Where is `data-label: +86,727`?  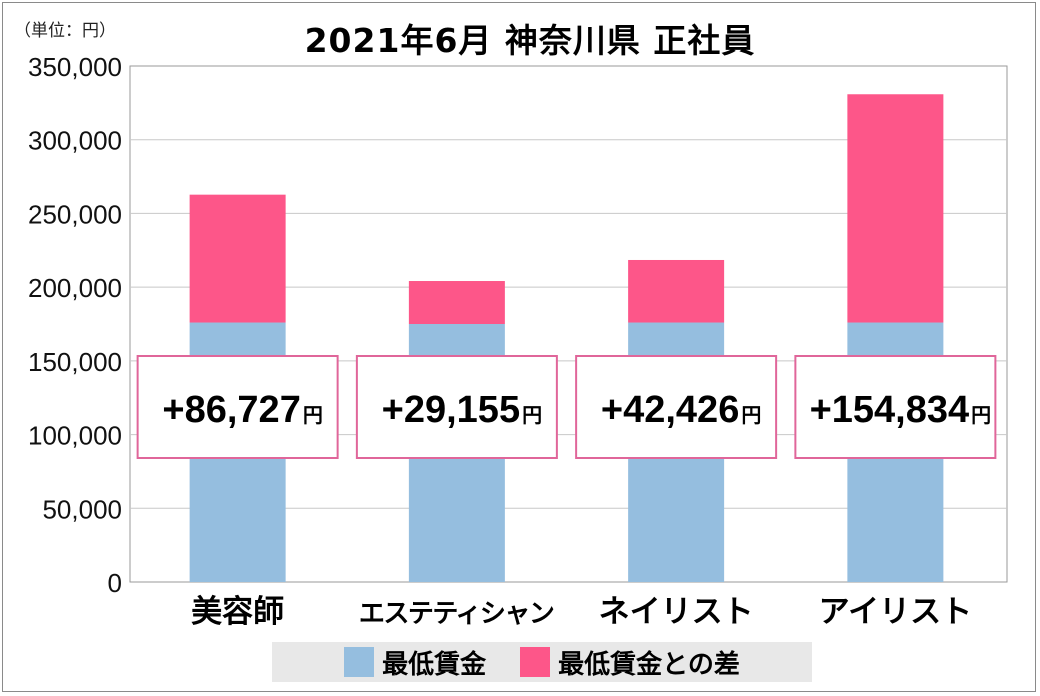 data-label: +86,727 is located at coordinates (231, 410).